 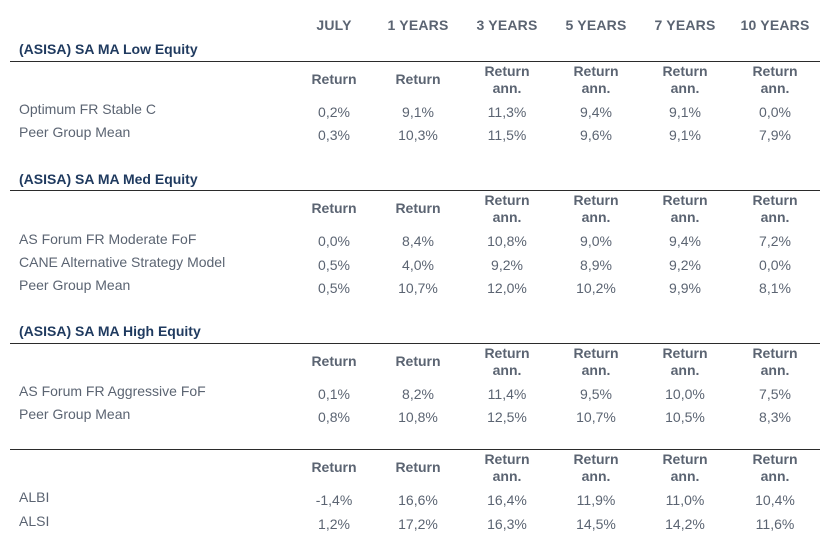 I want to click on cell-3-years: 16,4%, so click(x=507, y=500).